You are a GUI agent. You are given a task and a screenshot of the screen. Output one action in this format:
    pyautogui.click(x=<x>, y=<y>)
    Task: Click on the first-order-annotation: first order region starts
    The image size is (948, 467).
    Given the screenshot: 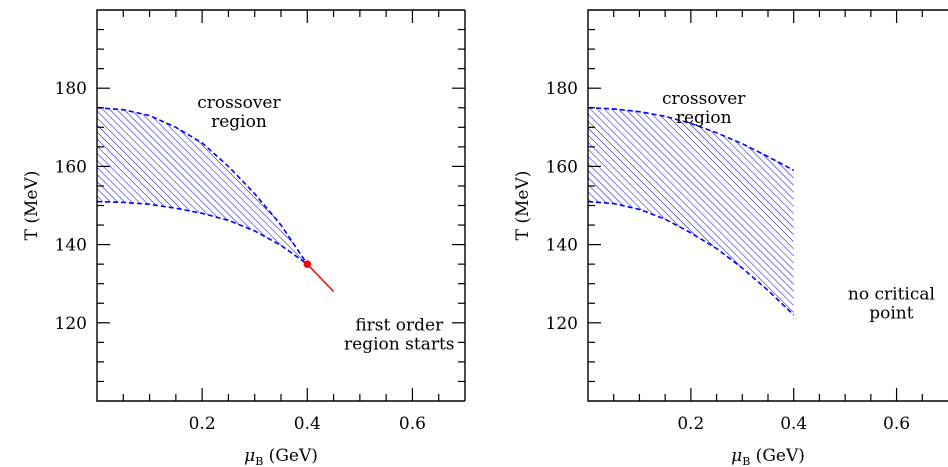 What is the action you would take?
    pyautogui.click(x=399, y=335)
    